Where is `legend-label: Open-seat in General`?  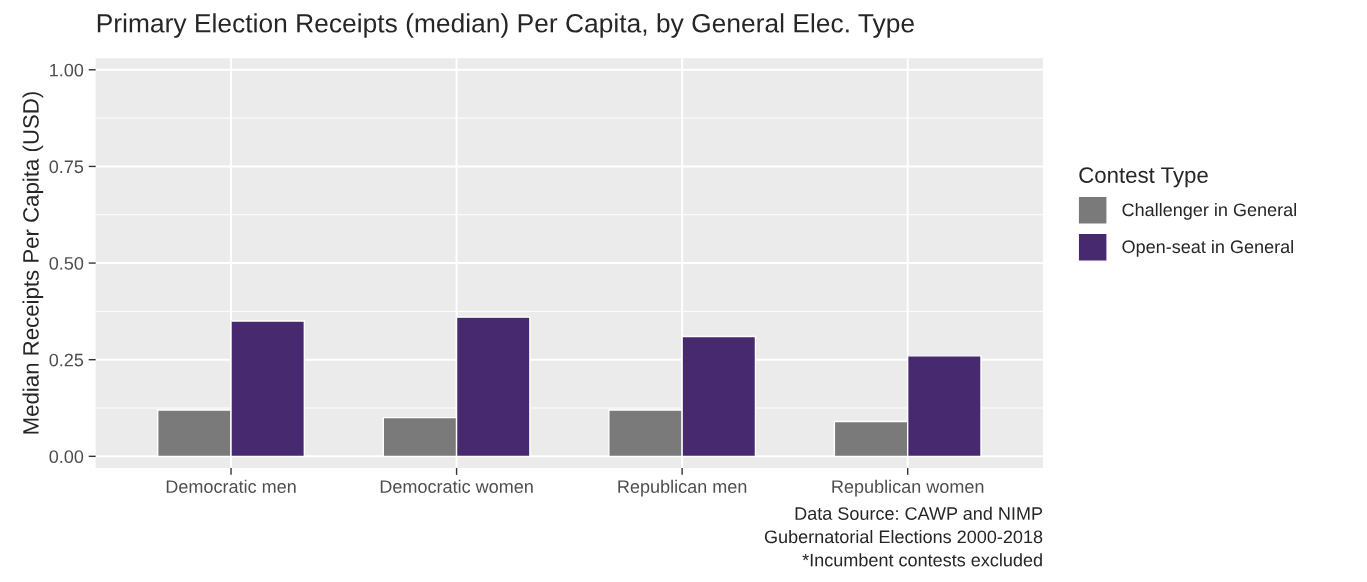 legend-label: Open-seat in General is located at coordinates (1207, 248).